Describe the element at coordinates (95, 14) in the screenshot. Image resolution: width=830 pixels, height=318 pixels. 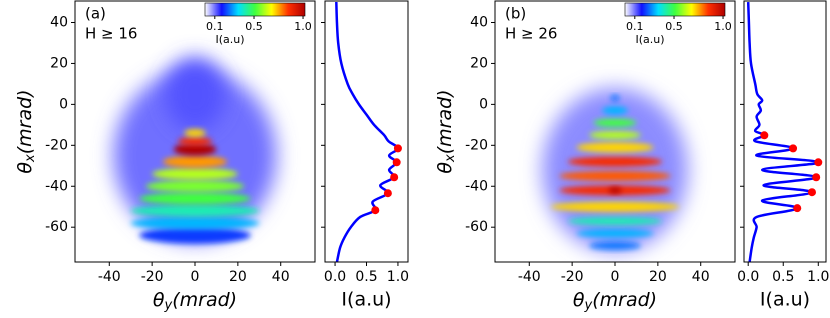
I see `panel-label: (a)` at that location.